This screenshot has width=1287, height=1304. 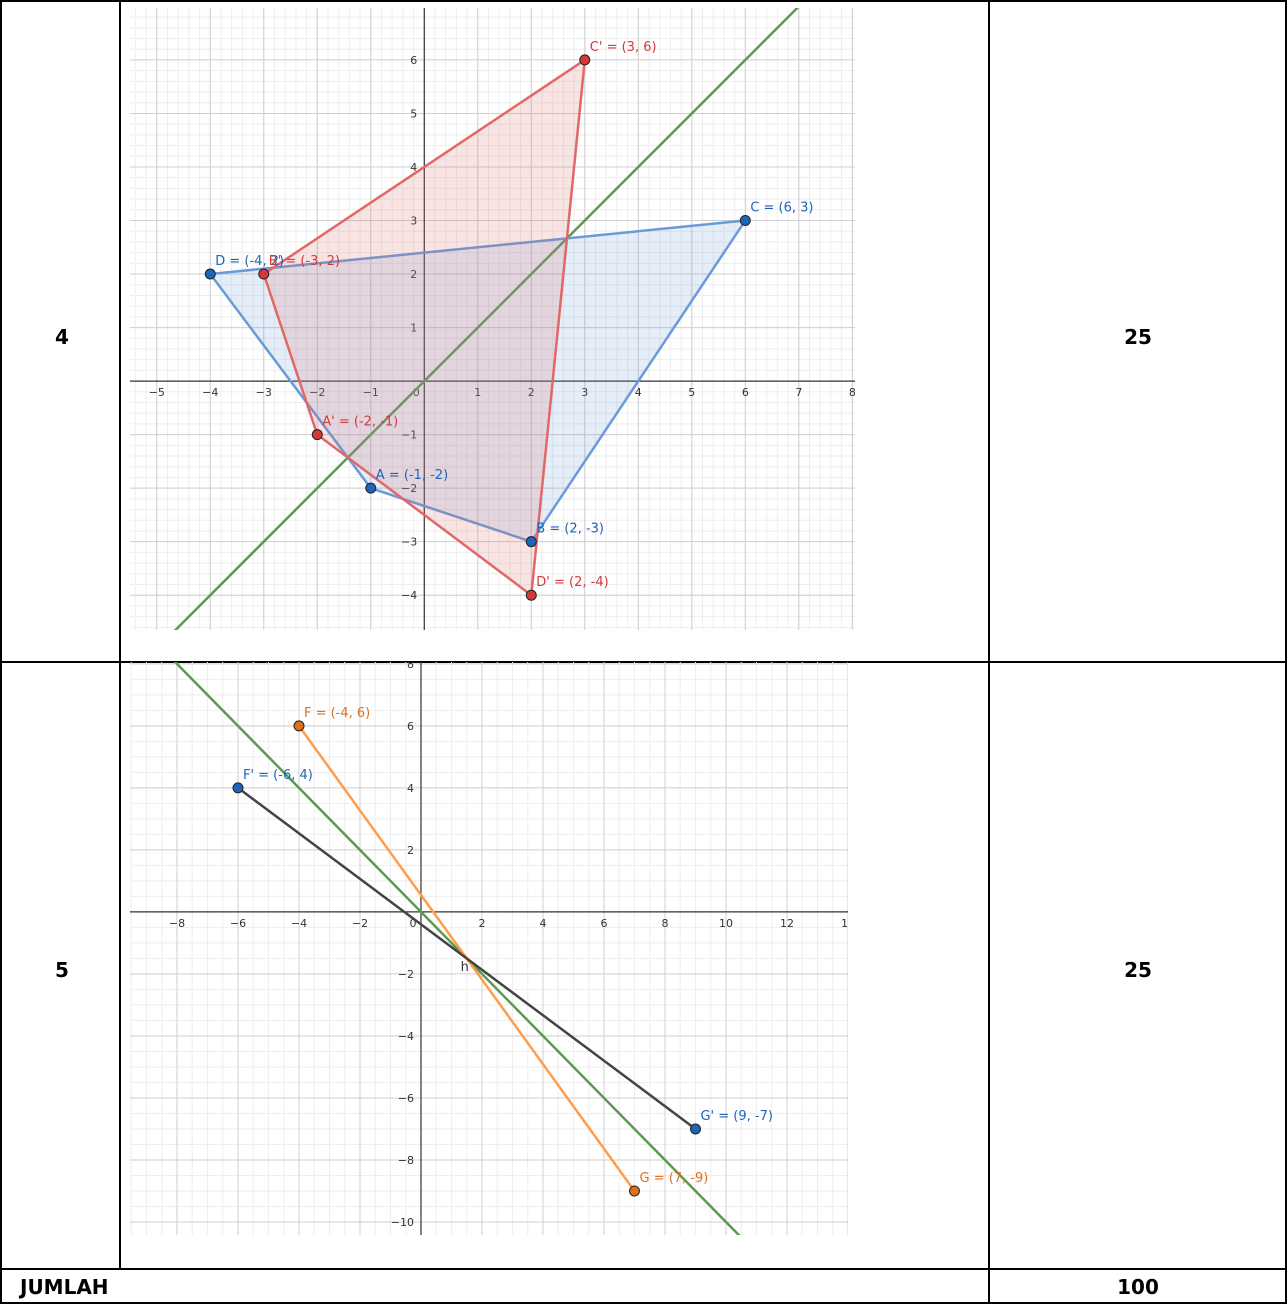 What do you see at coordinates (413, 221) in the screenshot?
I see `y-tick-label: 3` at bounding box center [413, 221].